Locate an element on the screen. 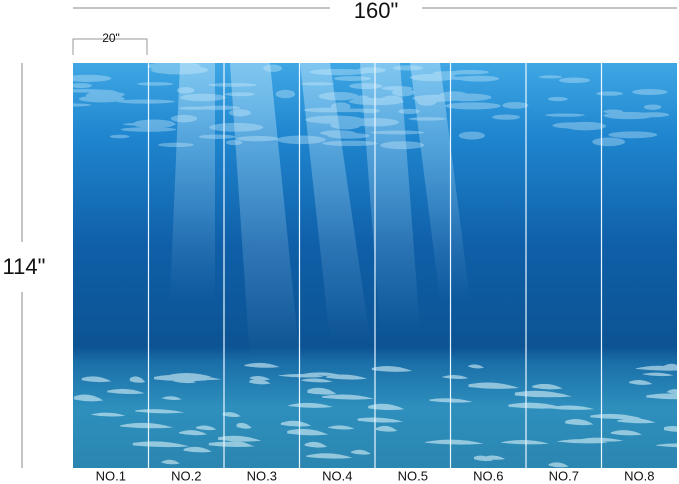  panel-label: NO.6 is located at coordinates (488, 475).